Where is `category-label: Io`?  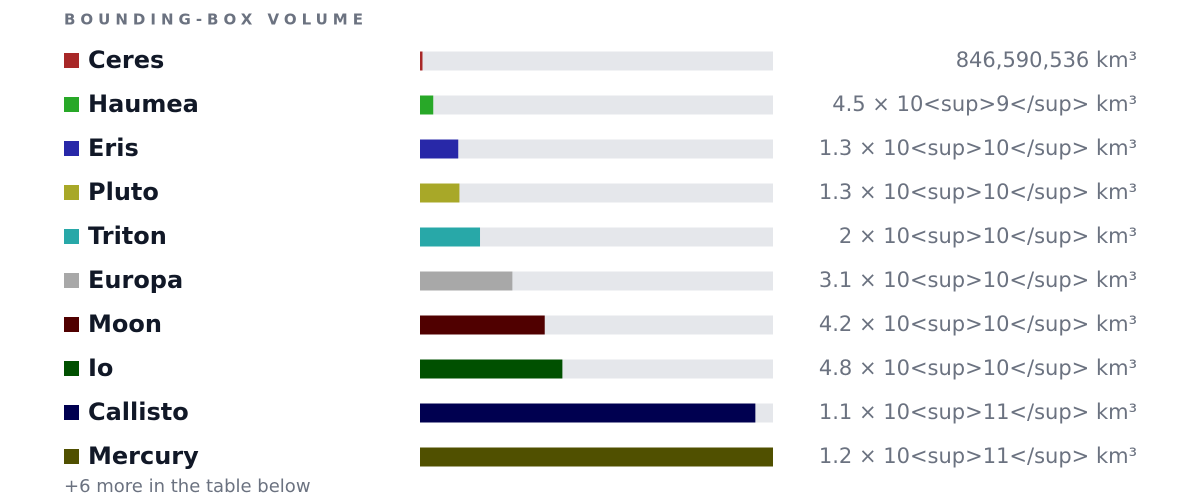
category-label: Io is located at coordinates (100, 368).